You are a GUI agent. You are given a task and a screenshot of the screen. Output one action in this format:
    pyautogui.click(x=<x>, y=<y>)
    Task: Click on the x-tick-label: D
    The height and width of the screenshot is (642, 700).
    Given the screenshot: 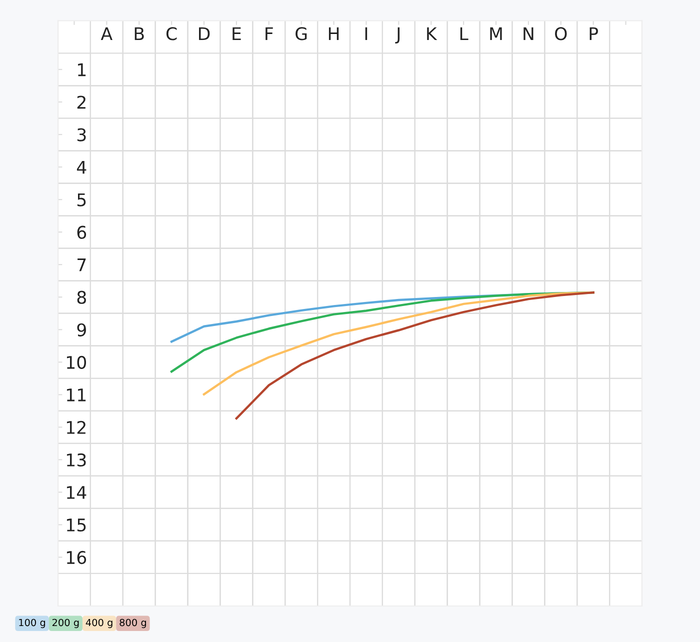 What is the action you would take?
    pyautogui.click(x=204, y=33)
    